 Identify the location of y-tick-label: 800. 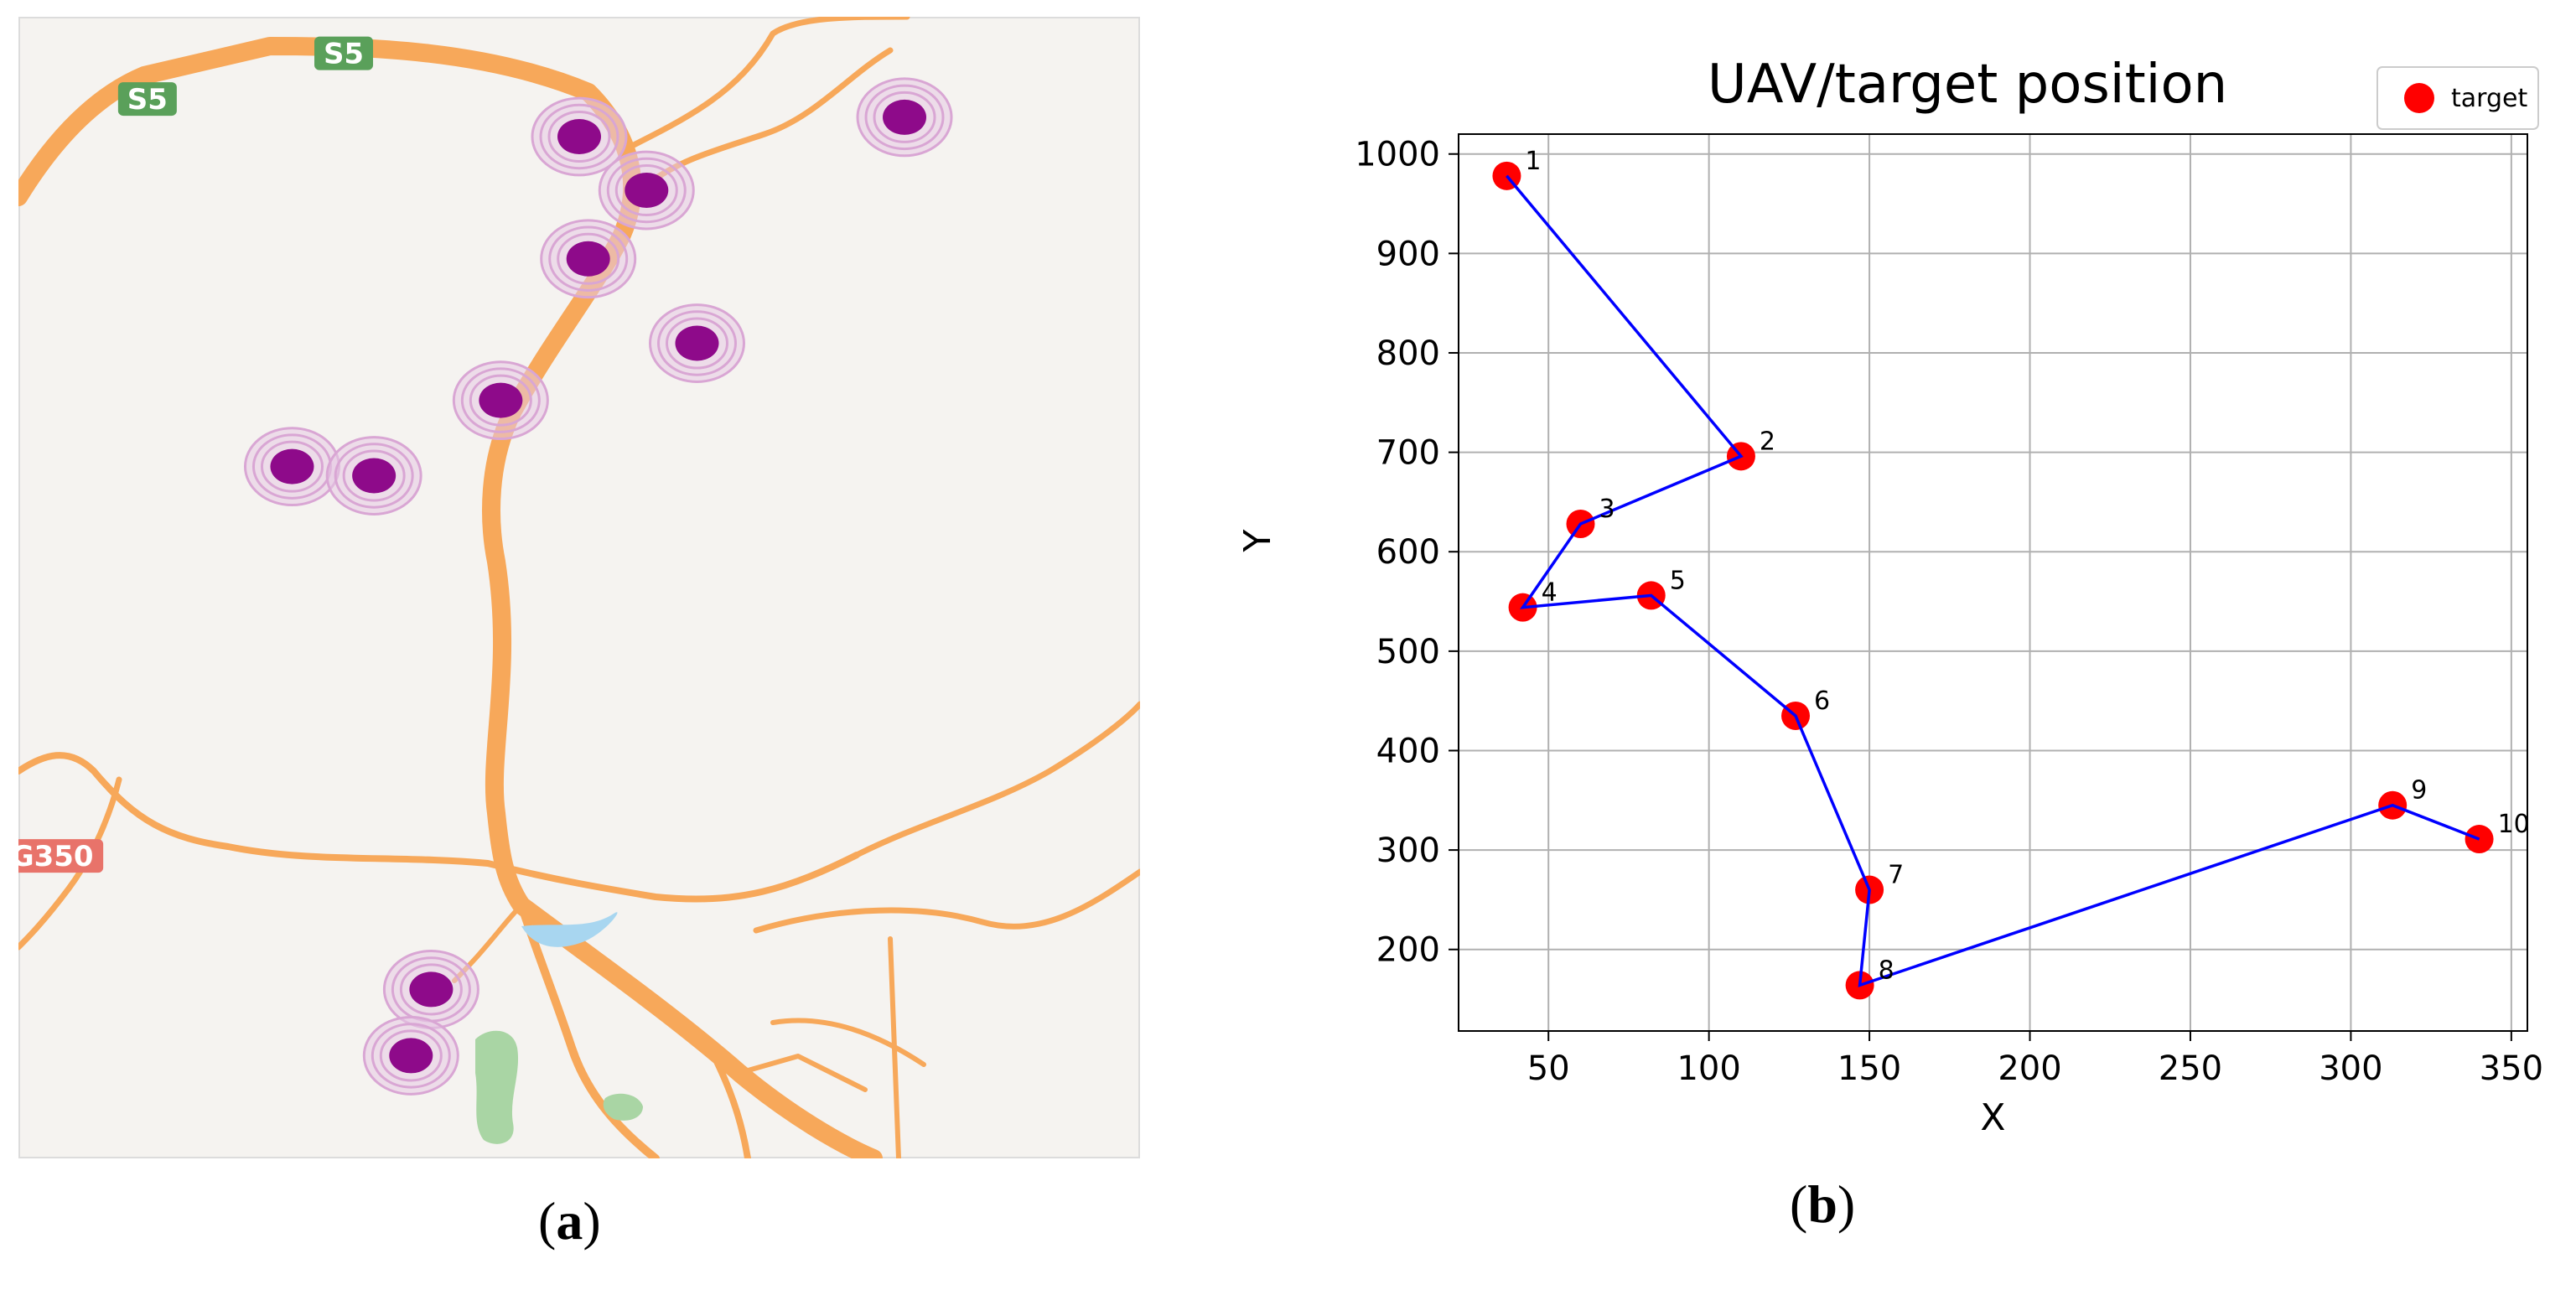
(1408, 353).